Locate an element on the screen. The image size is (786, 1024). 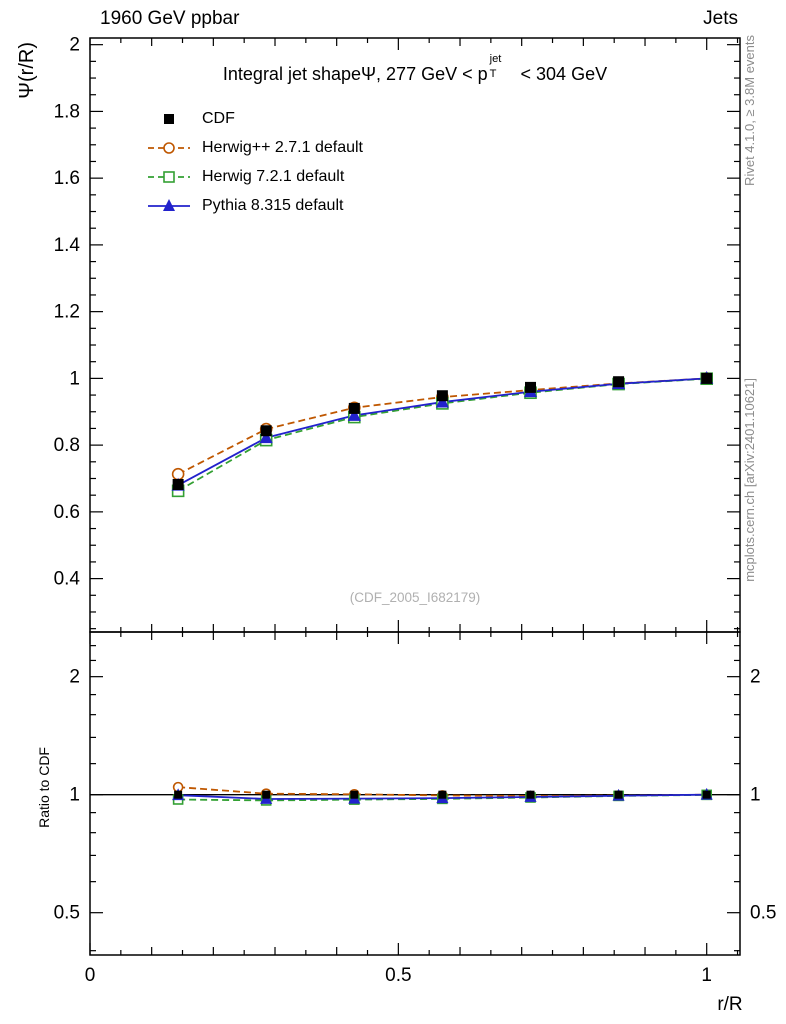
svg-text: 1.4 is located at coordinates (67, 245).